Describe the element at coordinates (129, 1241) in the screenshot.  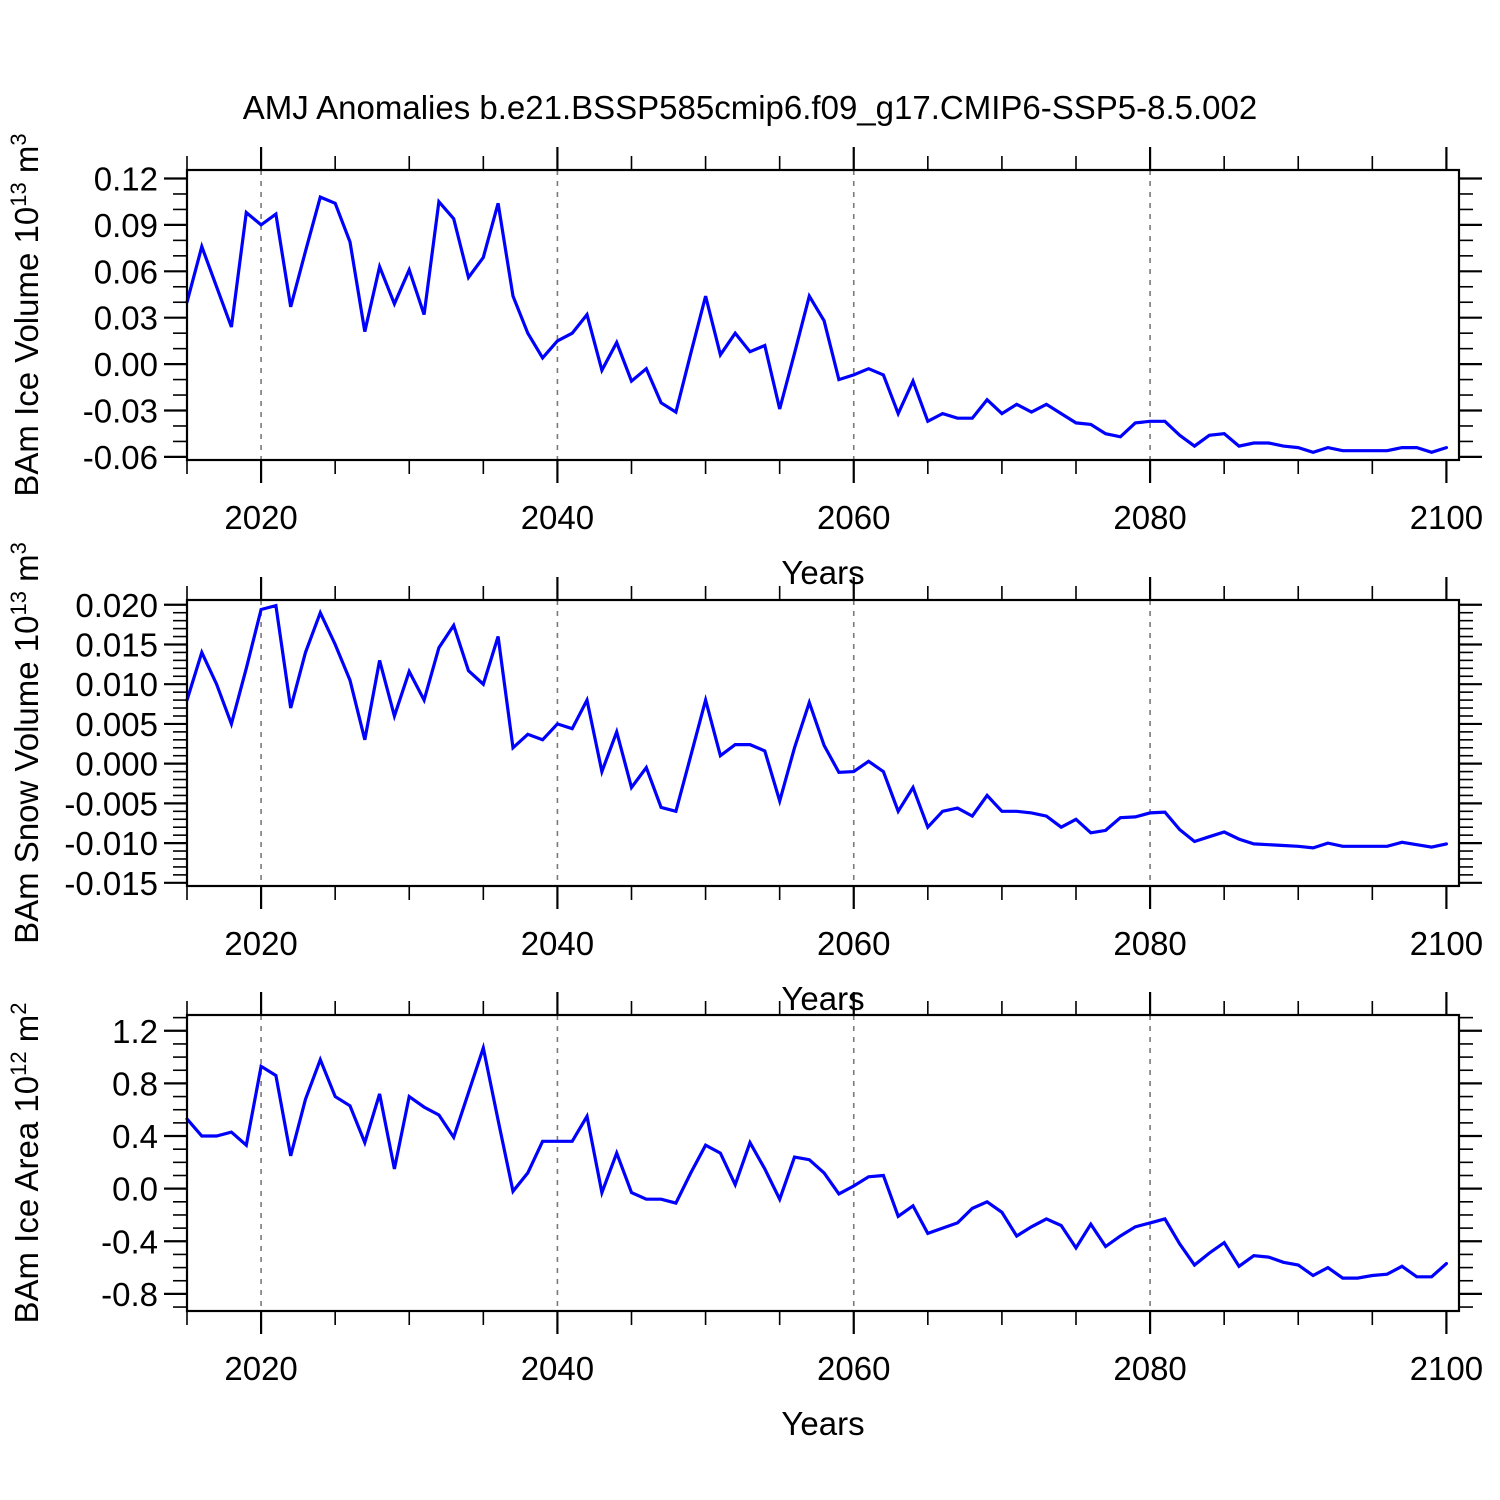
I see `y-tick-label: -0.4` at that location.